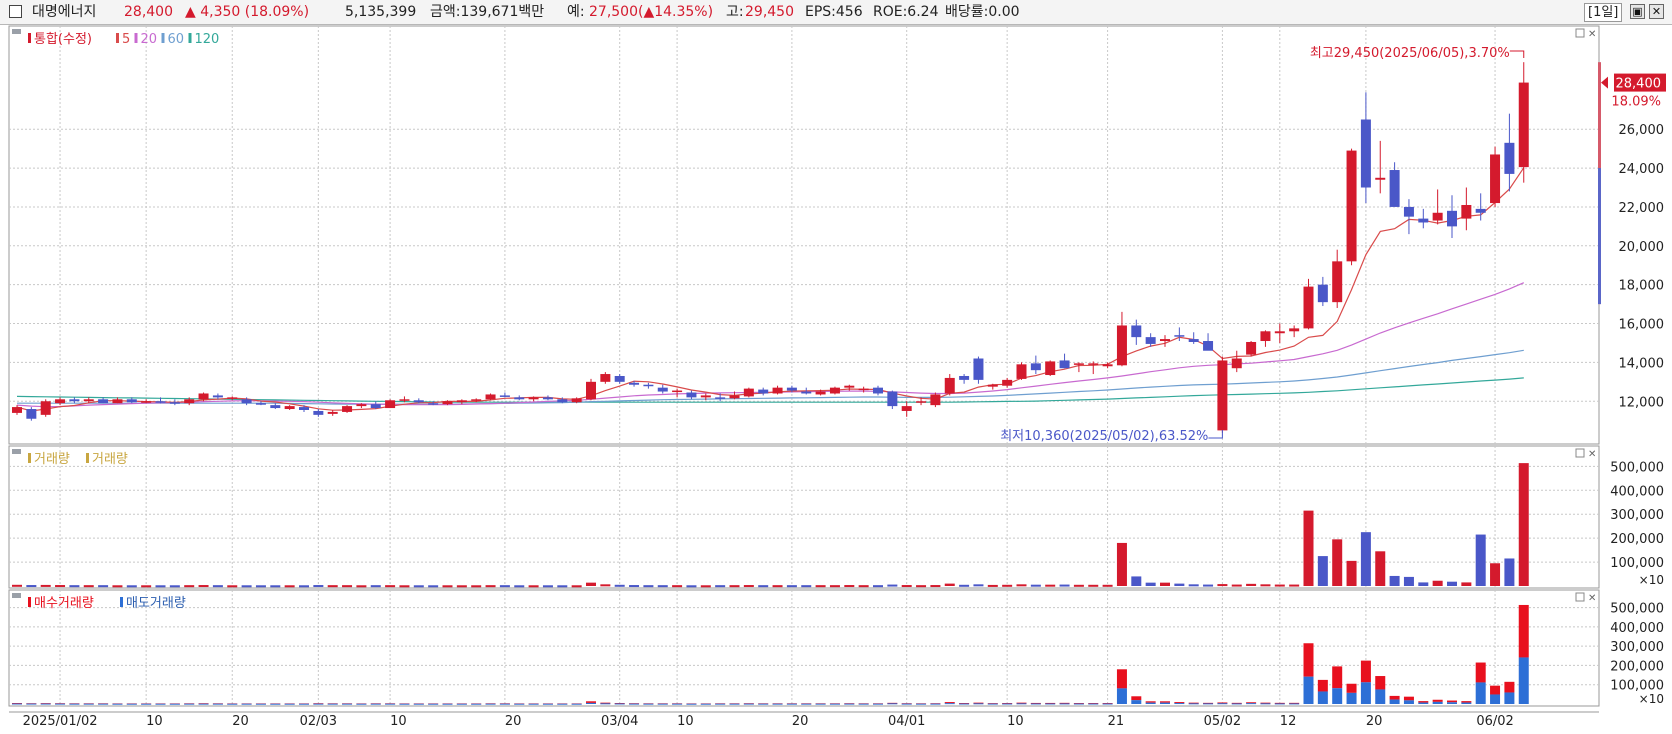  What do you see at coordinates (15, 11) in the screenshot?
I see `select-checkbox` at bounding box center [15, 11].